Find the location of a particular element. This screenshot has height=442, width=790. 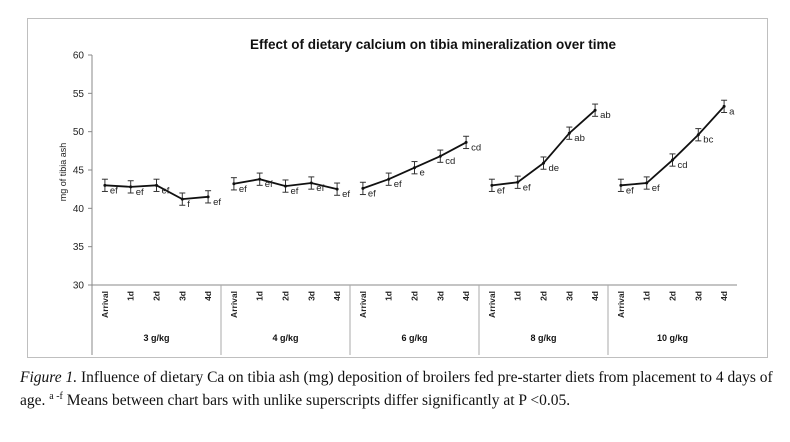

group-label: 4 g/kg is located at coordinates (285, 338).